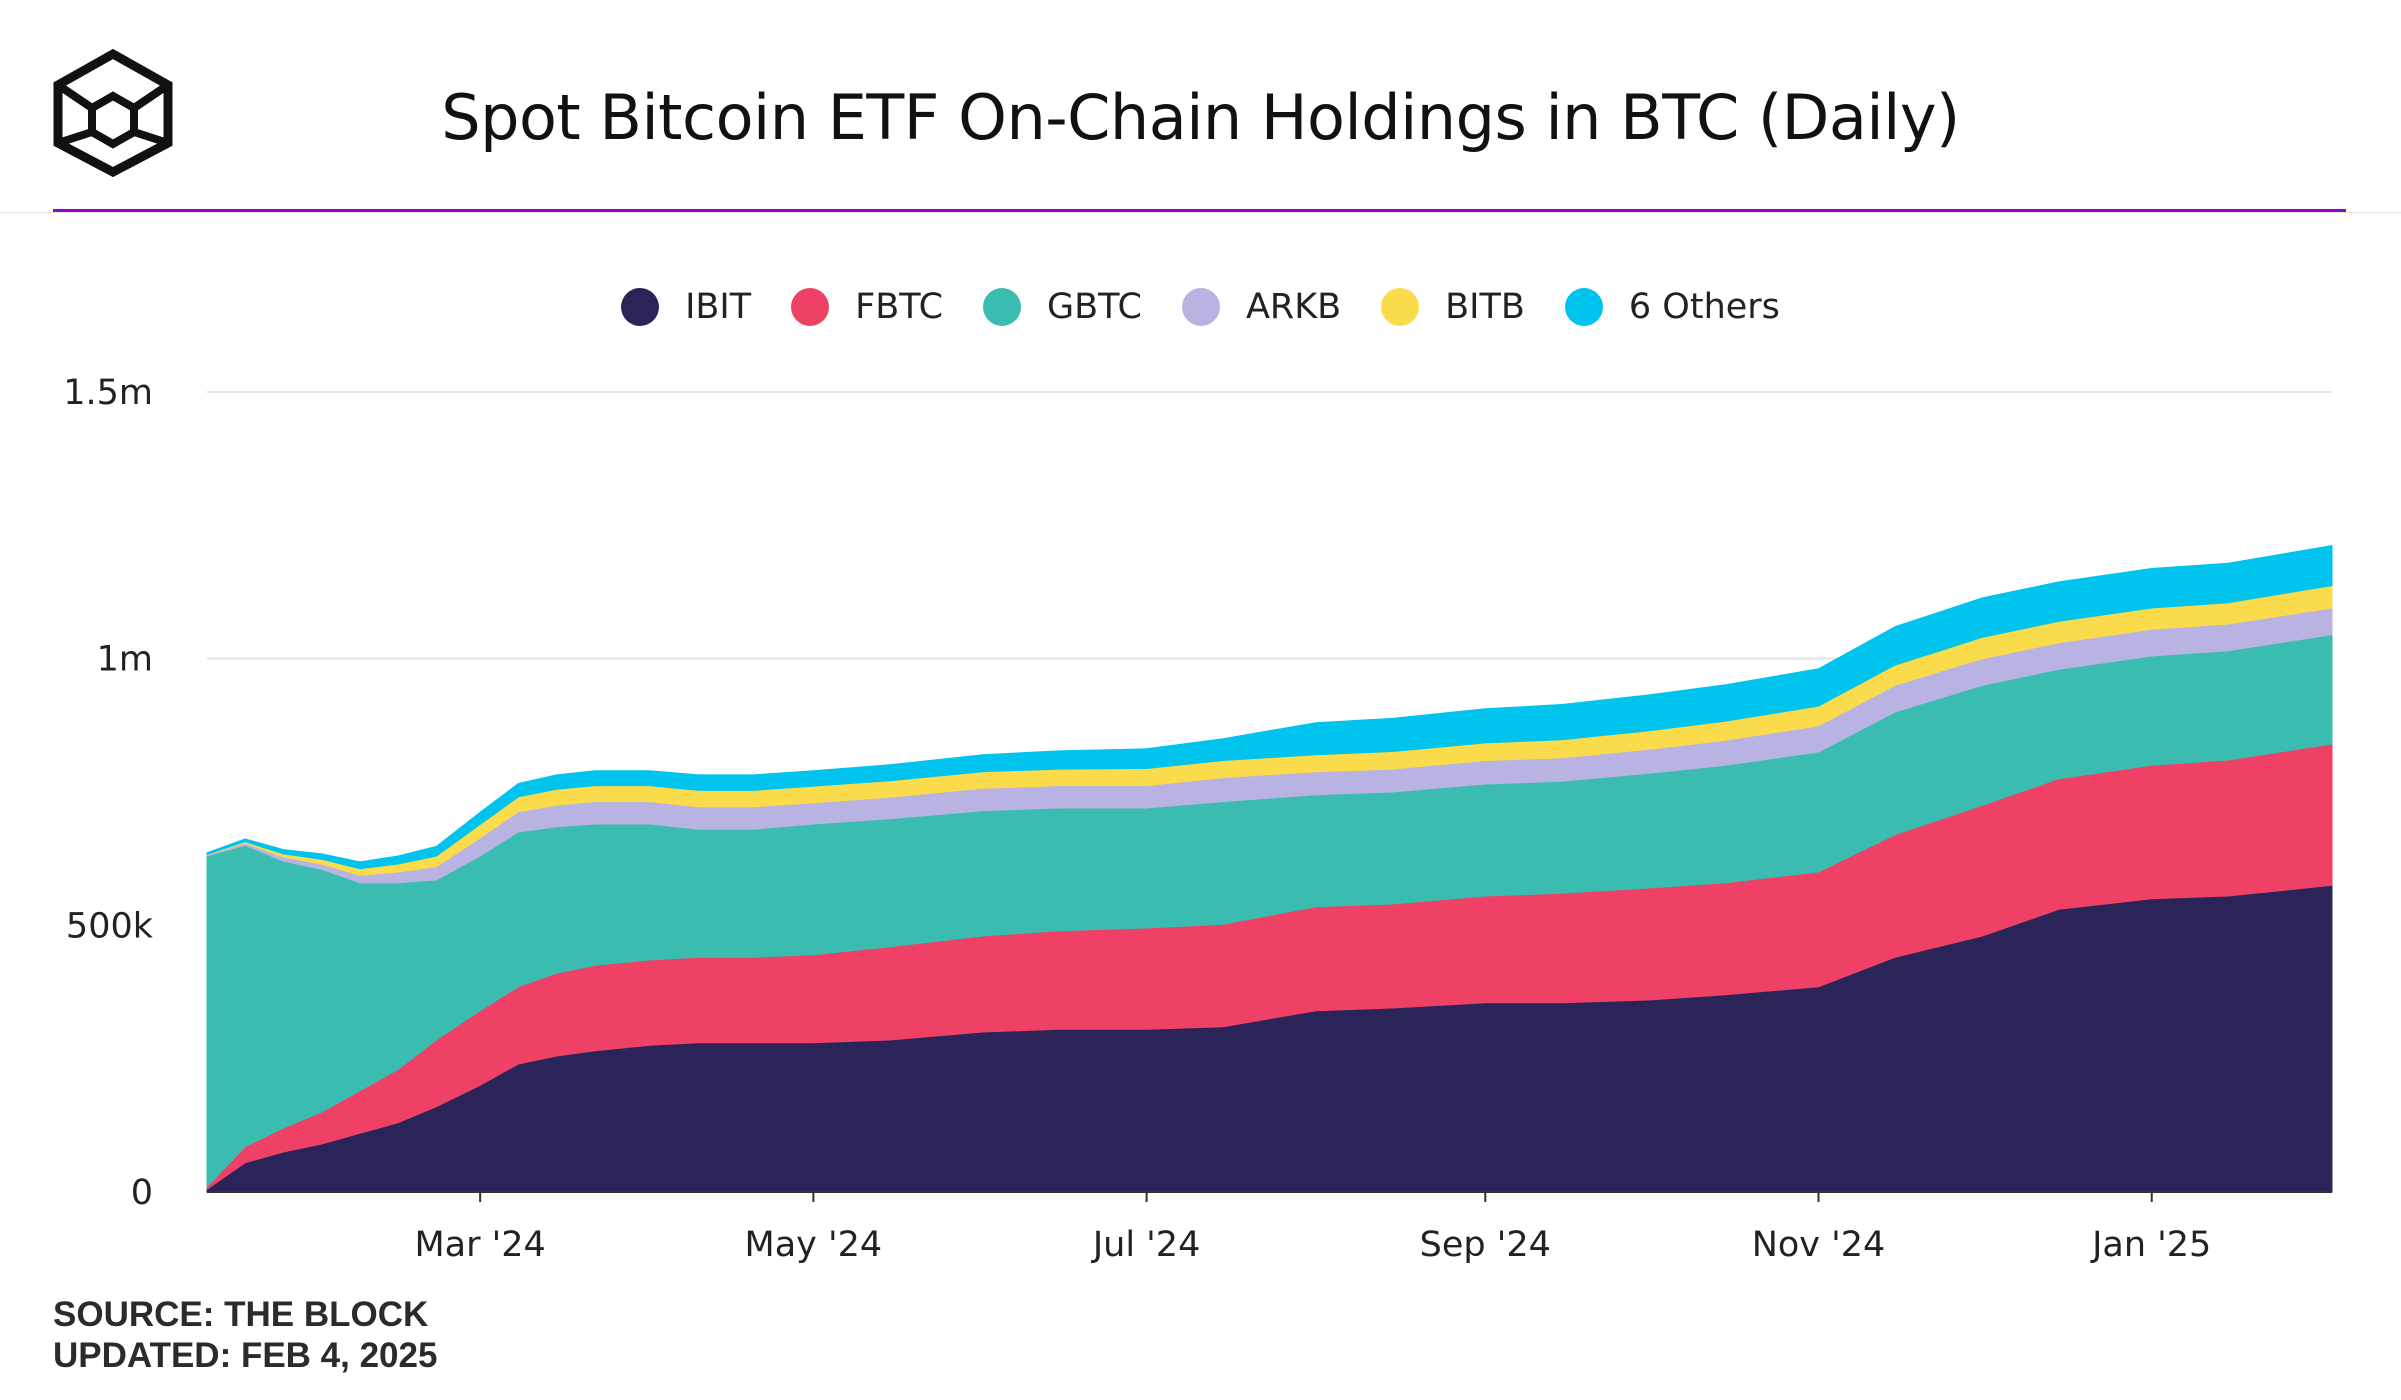 The image size is (2401, 1400). I want to click on chart-footer: SOURCE: THE BLOCK UPDATED: FEB 4, 2025, so click(245, 1335).